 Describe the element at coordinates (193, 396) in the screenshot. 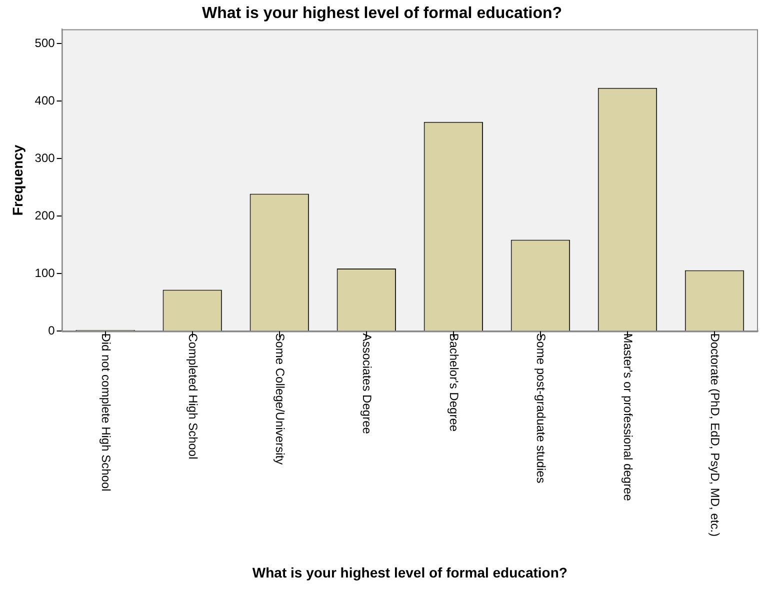

I see `x-tick-label: Completed High School` at that location.